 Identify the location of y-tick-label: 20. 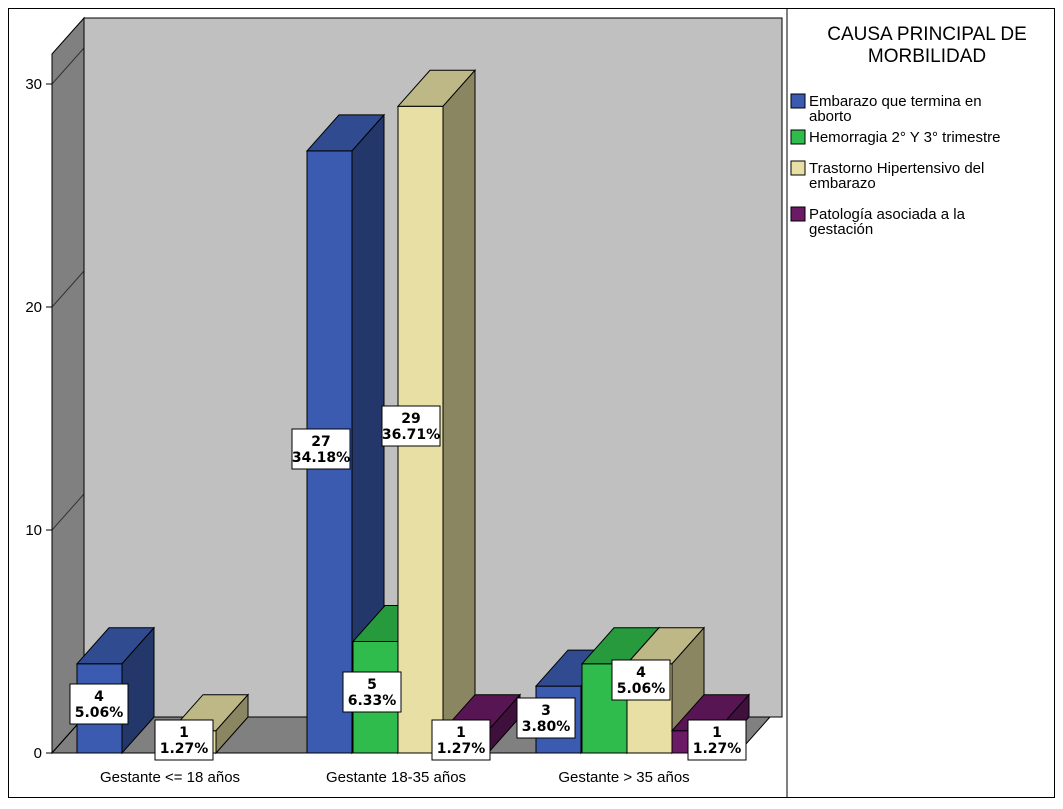
(33, 307).